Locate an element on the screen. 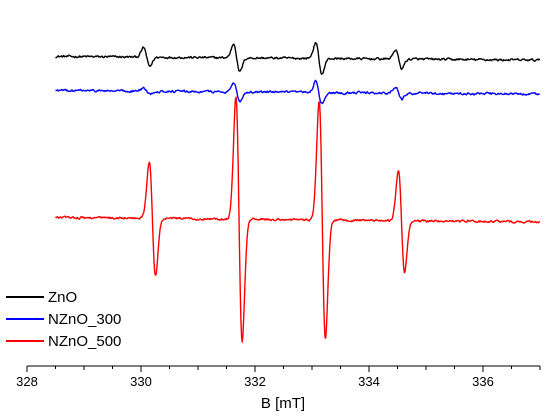 This screenshot has height=417, width=550. legend: ZnO NZnO_300 NZnO_500 is located at coordinates (63, 319).